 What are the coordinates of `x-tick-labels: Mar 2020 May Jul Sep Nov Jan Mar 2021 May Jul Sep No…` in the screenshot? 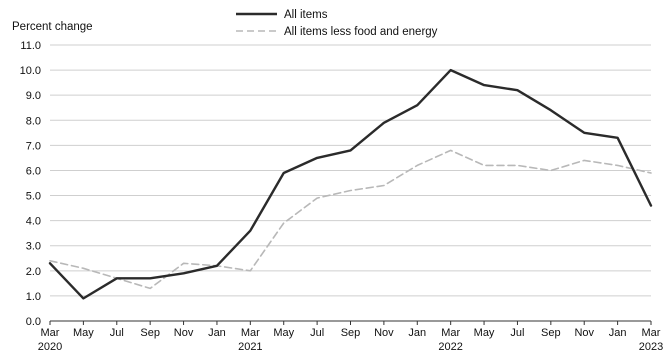 It's located at (350, 340).